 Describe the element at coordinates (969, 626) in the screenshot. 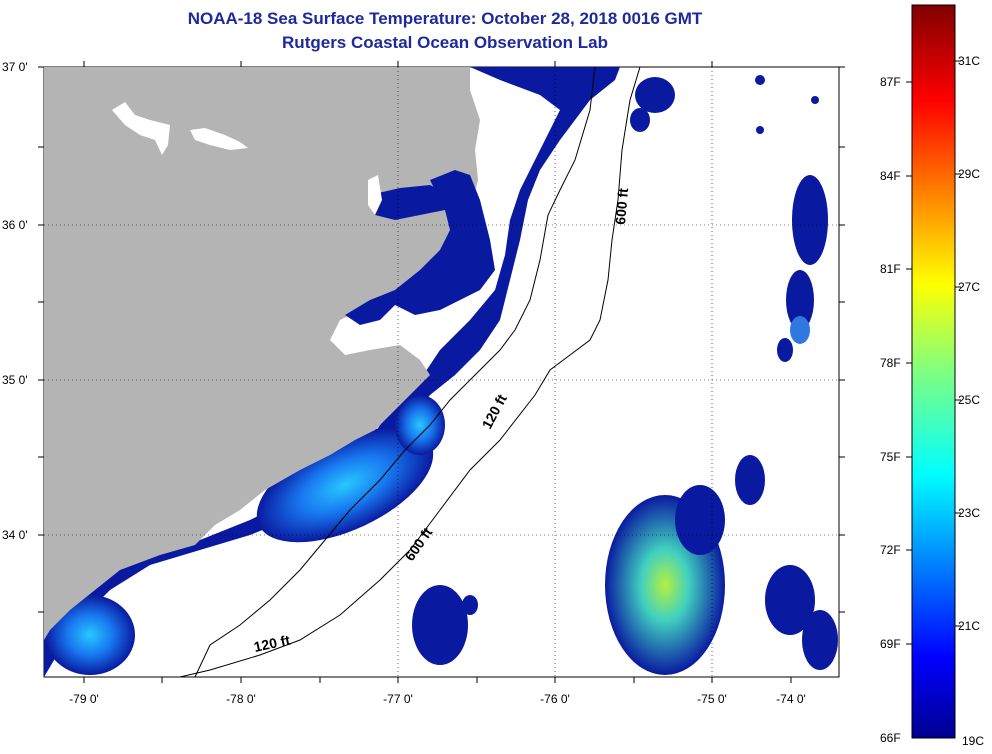

I see `colorbar-c-21: 21C` at that location.